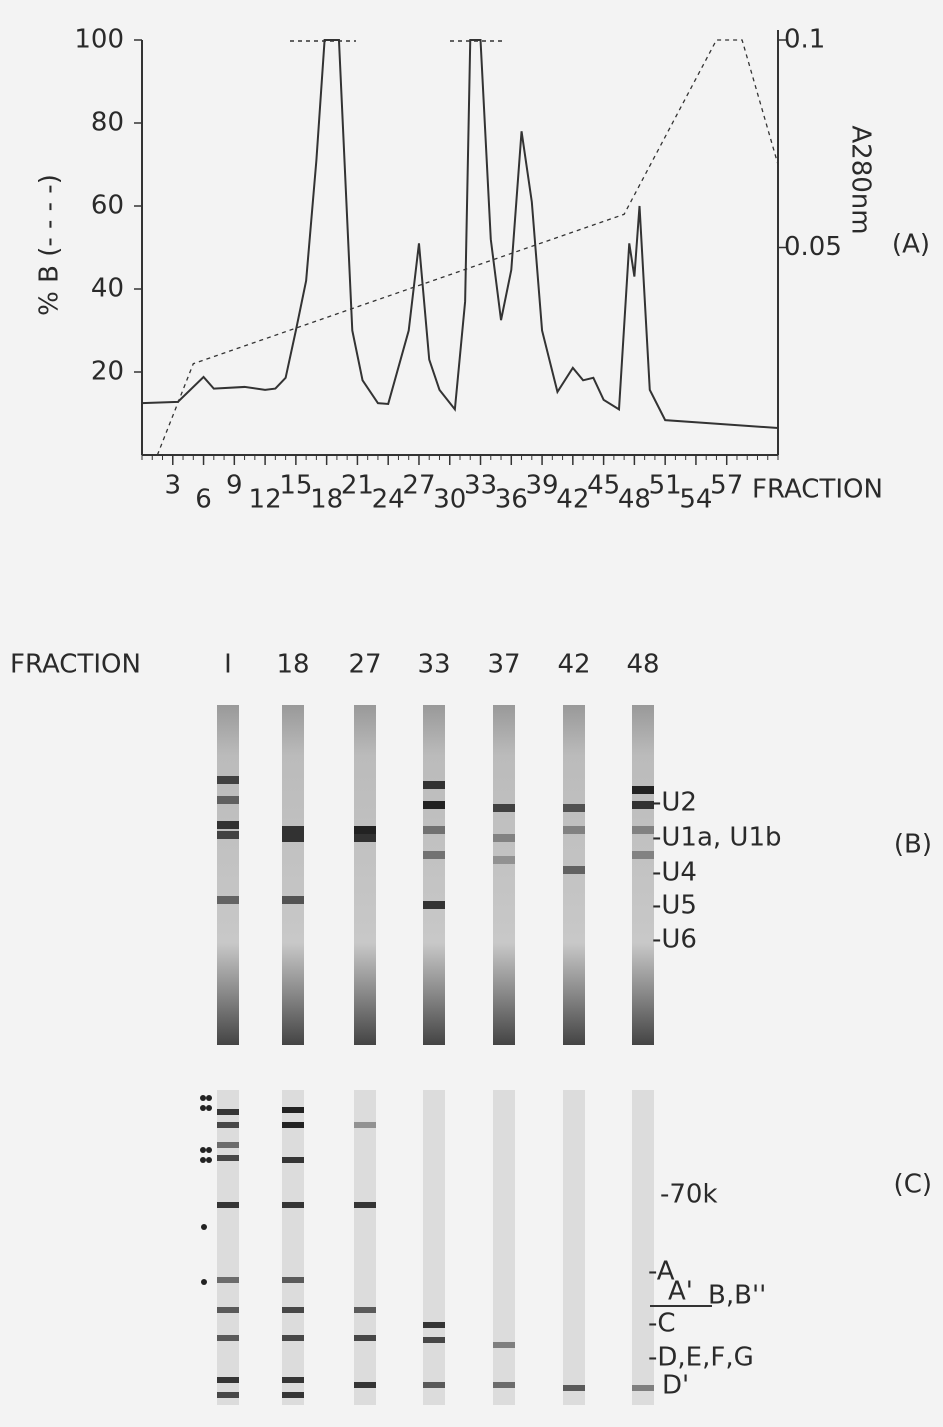 The height and width of the screenshot is (1427, 943). Describe the element at coordinates (695, 500) in the screenshot. I see `x-tick-label: 54` at that location.